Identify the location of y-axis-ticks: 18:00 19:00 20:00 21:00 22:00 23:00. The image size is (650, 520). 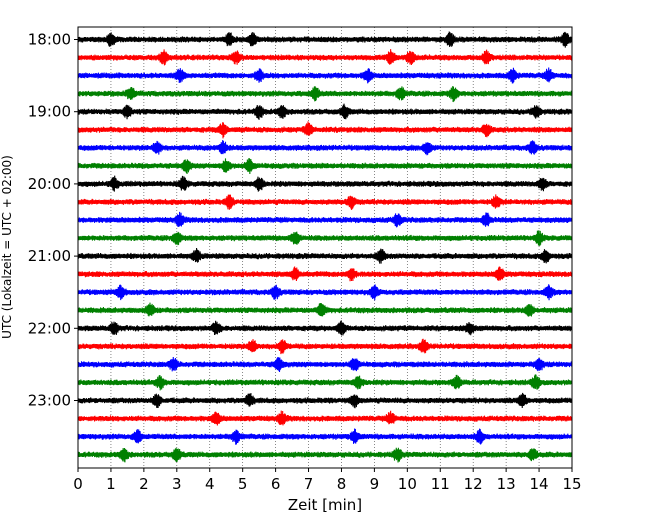
(53, 220).